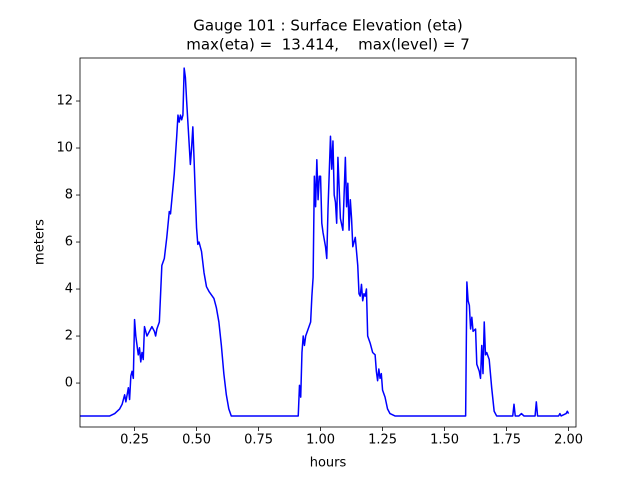 Image resolution: width=640 pixels, height=480 pixels. What do you see at coordinates (64, 148) in the screenshot?
I see `y-tick-label: 10` at bounding box center [64, 148].